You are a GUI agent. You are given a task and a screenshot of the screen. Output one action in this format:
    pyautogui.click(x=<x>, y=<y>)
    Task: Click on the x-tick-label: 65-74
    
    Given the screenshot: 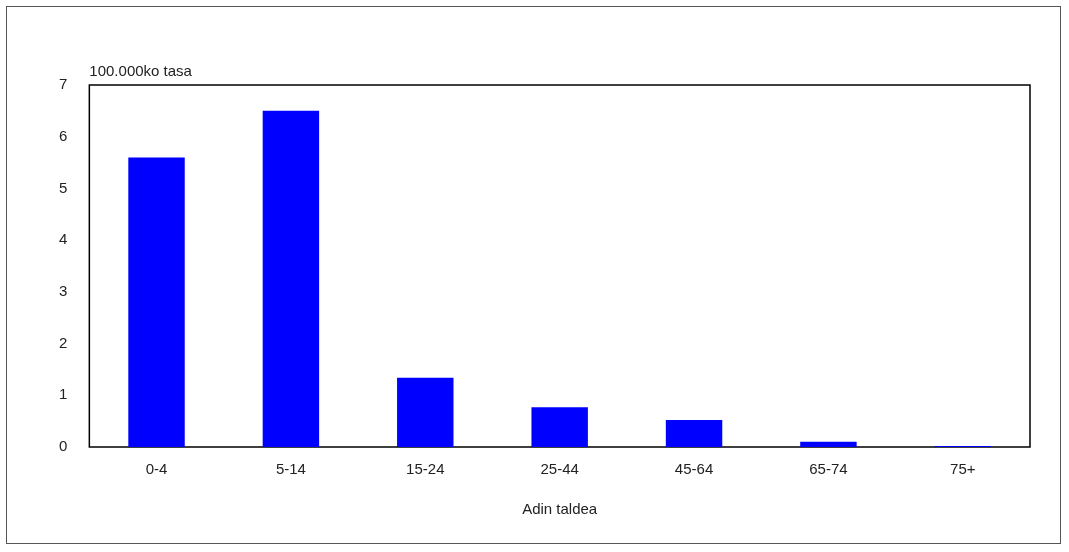 What is the action you would take?
    pyautogui.click(x=828, y=469)
    